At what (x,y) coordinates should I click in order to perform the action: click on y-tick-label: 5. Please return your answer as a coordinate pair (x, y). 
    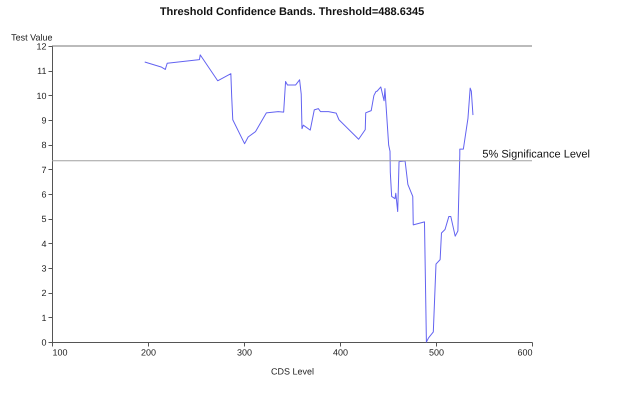
    Looking at the image, I should click on (43, 219).